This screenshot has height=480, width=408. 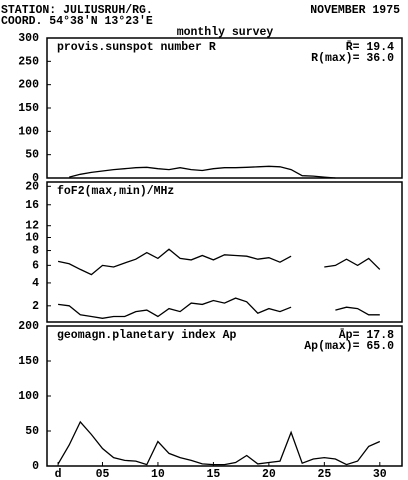 What do you see at coordinates (158, 474) in the screenshot?
I see `x-tick-label: 10` at bounding box center [158, 474].